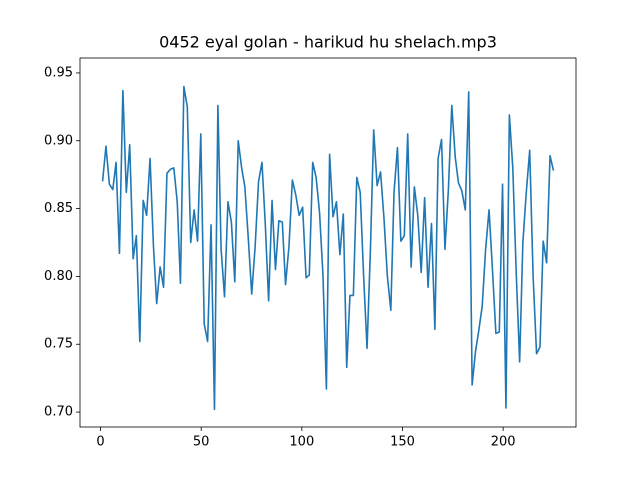  I want to click on y-tick-label: 0.85, so click(58, 208).